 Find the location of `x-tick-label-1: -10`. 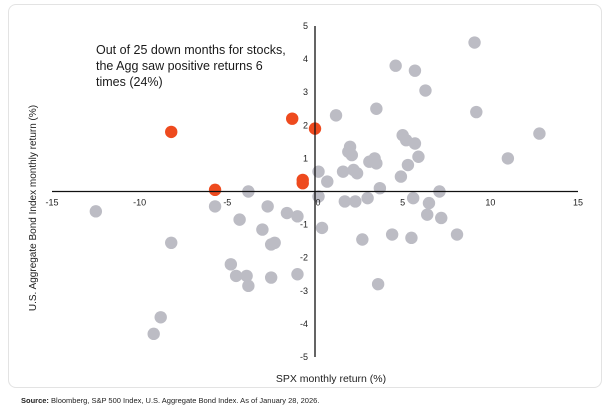

x-tick-label-1: -10 is located at coordinates (139, 203).